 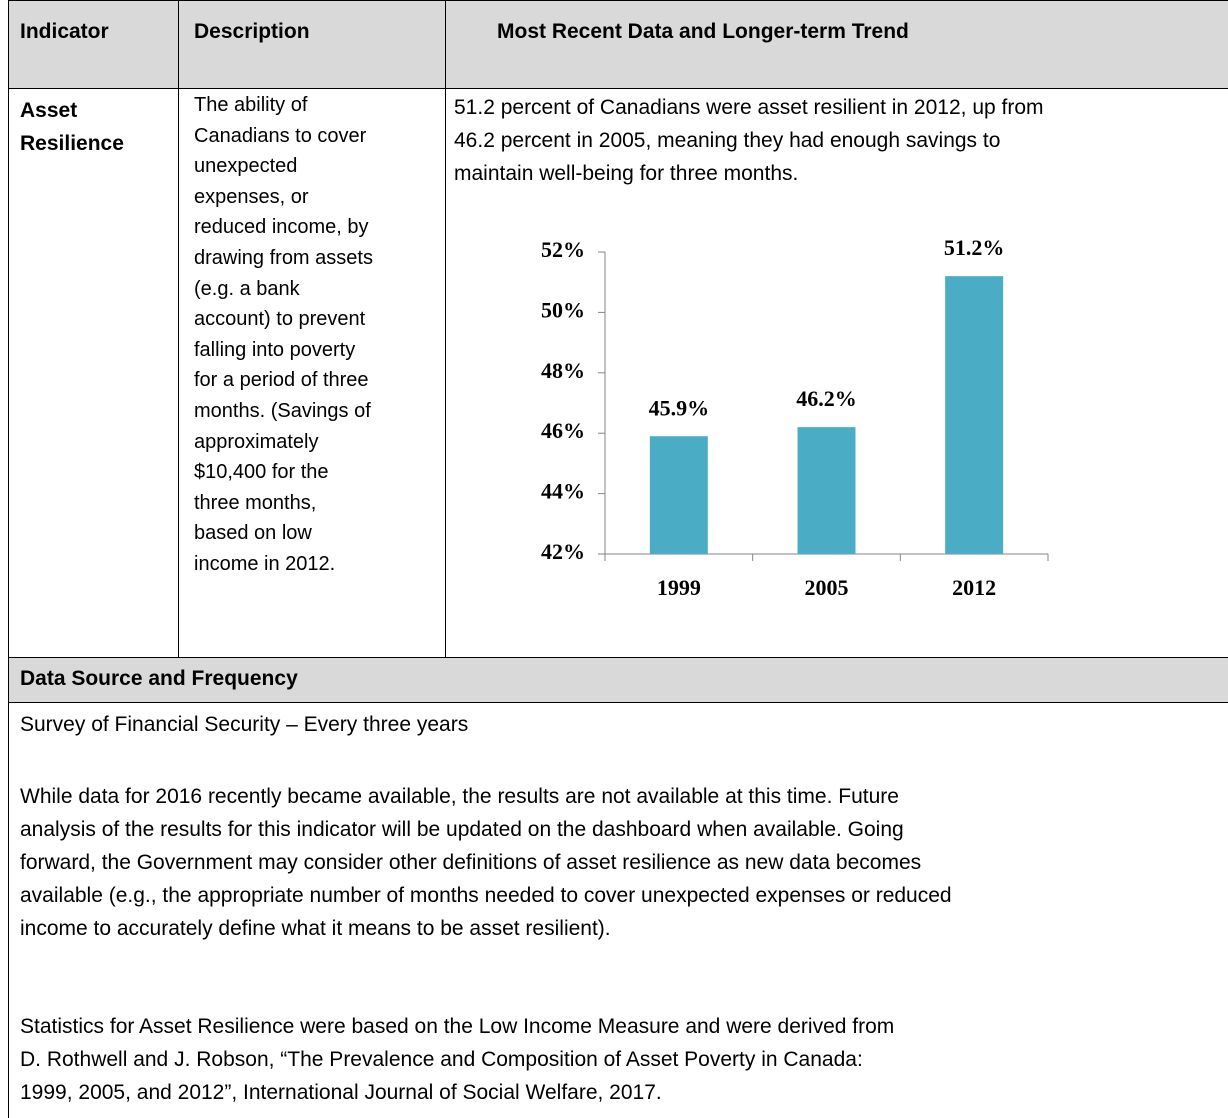 I want to click on text-line: falling into poverty, so click(x=275, y=349).